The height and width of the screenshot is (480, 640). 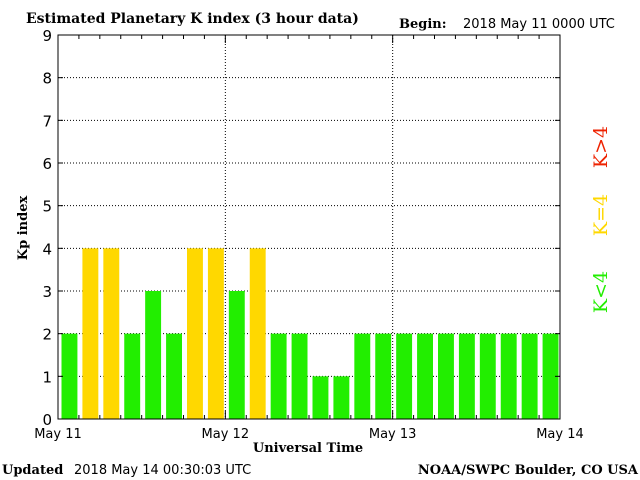 What do you see at coordinates (47, 207) in the screenshot?
I see `y-tick-label: 5` at bounding box center [47, 207].